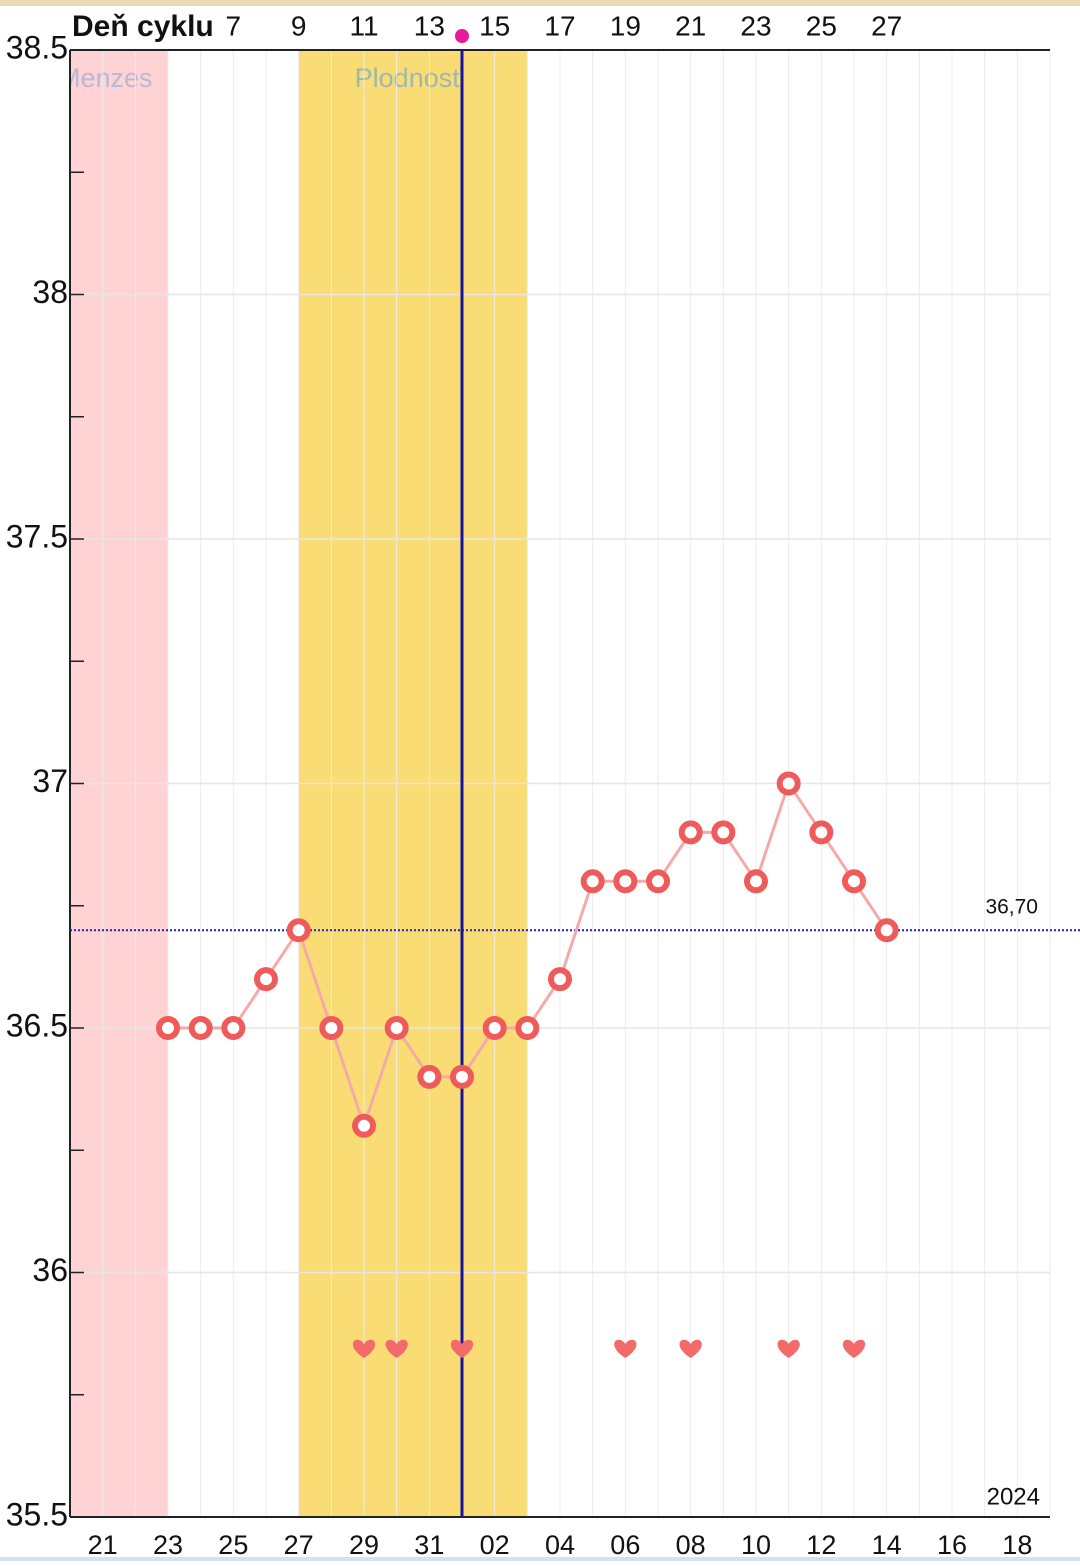 The width and height of the screenshot is (1080, 1566). I want to click on top-border, so click(540, 3).